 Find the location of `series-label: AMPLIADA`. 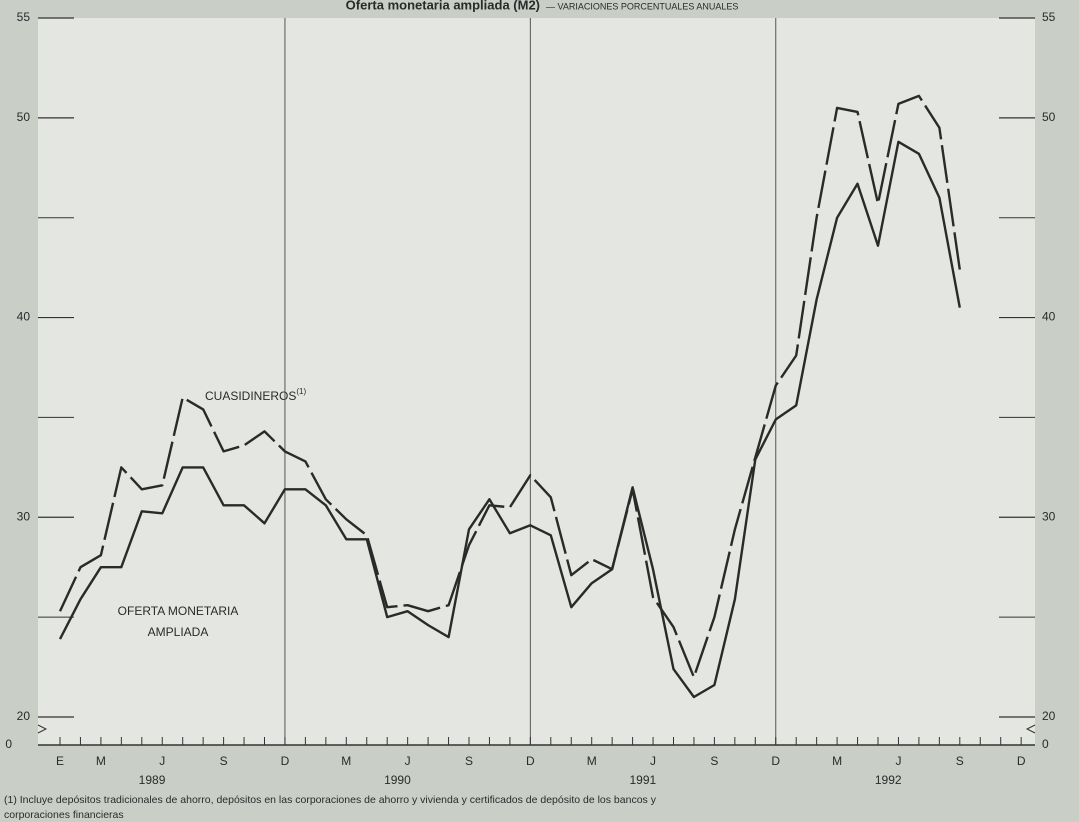

series-label: AMPLIADA is located at coordinates (178, 632).